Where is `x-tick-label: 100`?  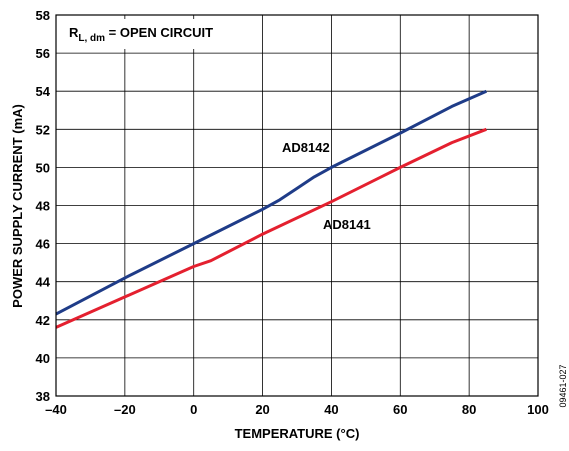
x-tick-label: 100 is located at coordinates (538, 409).